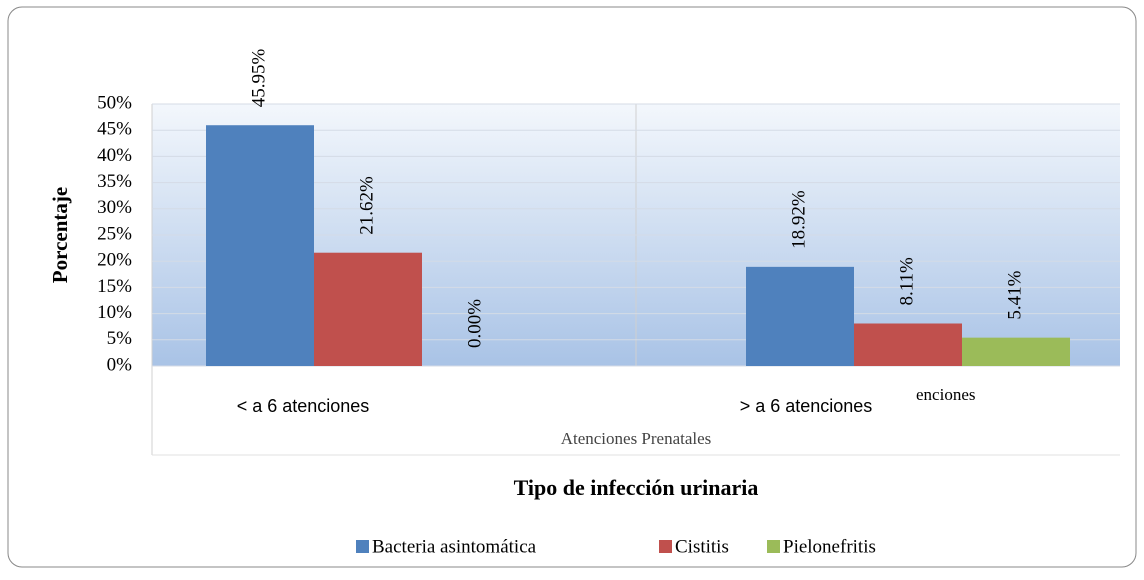 The height and width of the screenshot is (580, 1144). I want to click on legend-label: Pielonefritis, so click(829, 546).